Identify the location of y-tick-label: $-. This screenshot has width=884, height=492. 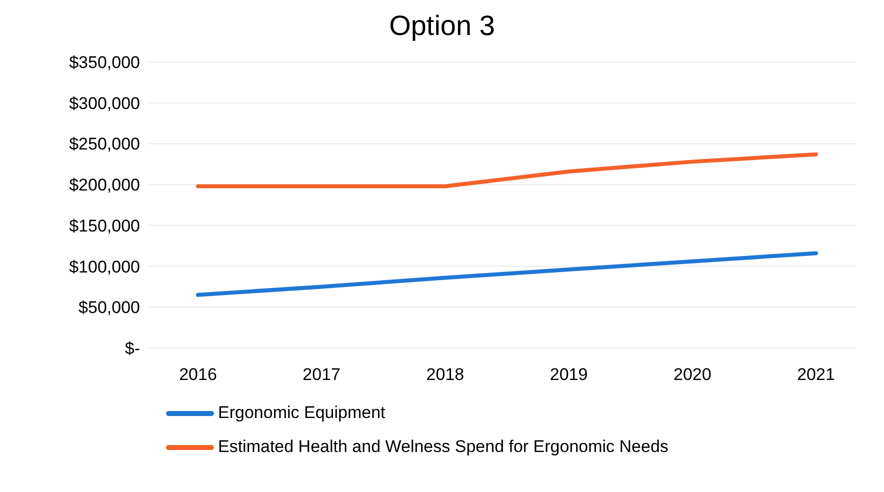
(132, 348).